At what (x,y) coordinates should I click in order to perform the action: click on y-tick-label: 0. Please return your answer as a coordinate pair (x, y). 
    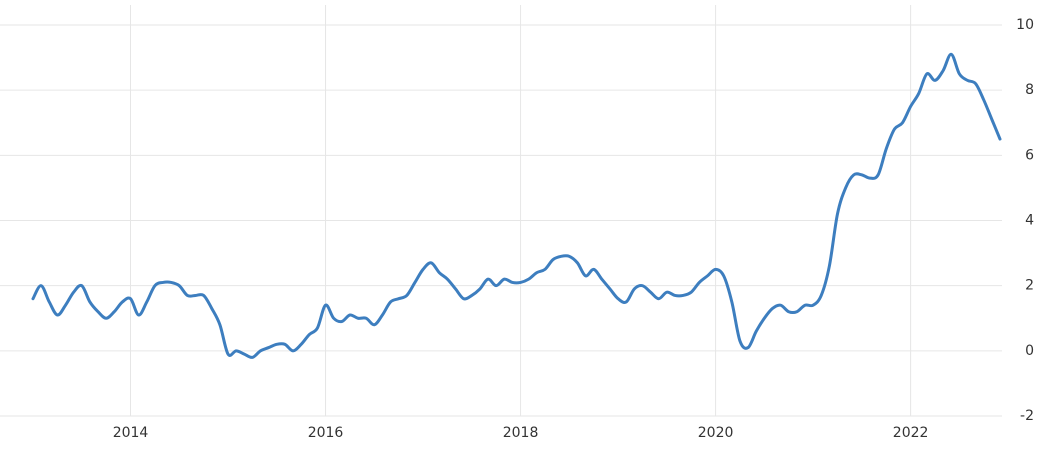
    Looking at the image, I should click on (1029, 351).